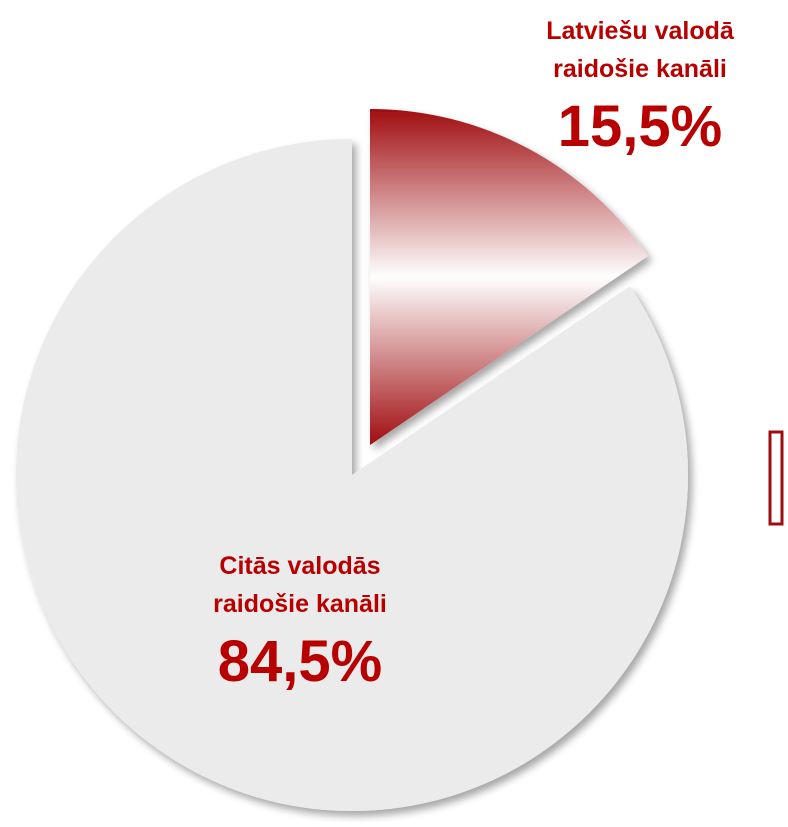 Image resolution: width=788 pixels, height=827 pixels. What do you see at coordinates (300, 661) in the screenshot?
I see `value-label: 84,5%` at bounding box center [300, 661].